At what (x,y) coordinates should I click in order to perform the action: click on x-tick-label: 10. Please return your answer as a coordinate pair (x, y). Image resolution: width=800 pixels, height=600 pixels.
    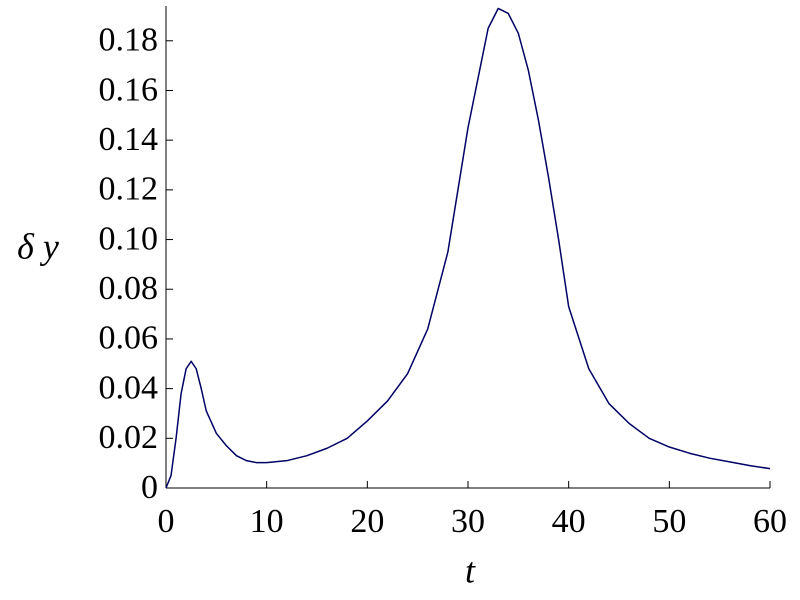
    Looking at the image, I should click on (267, 521).